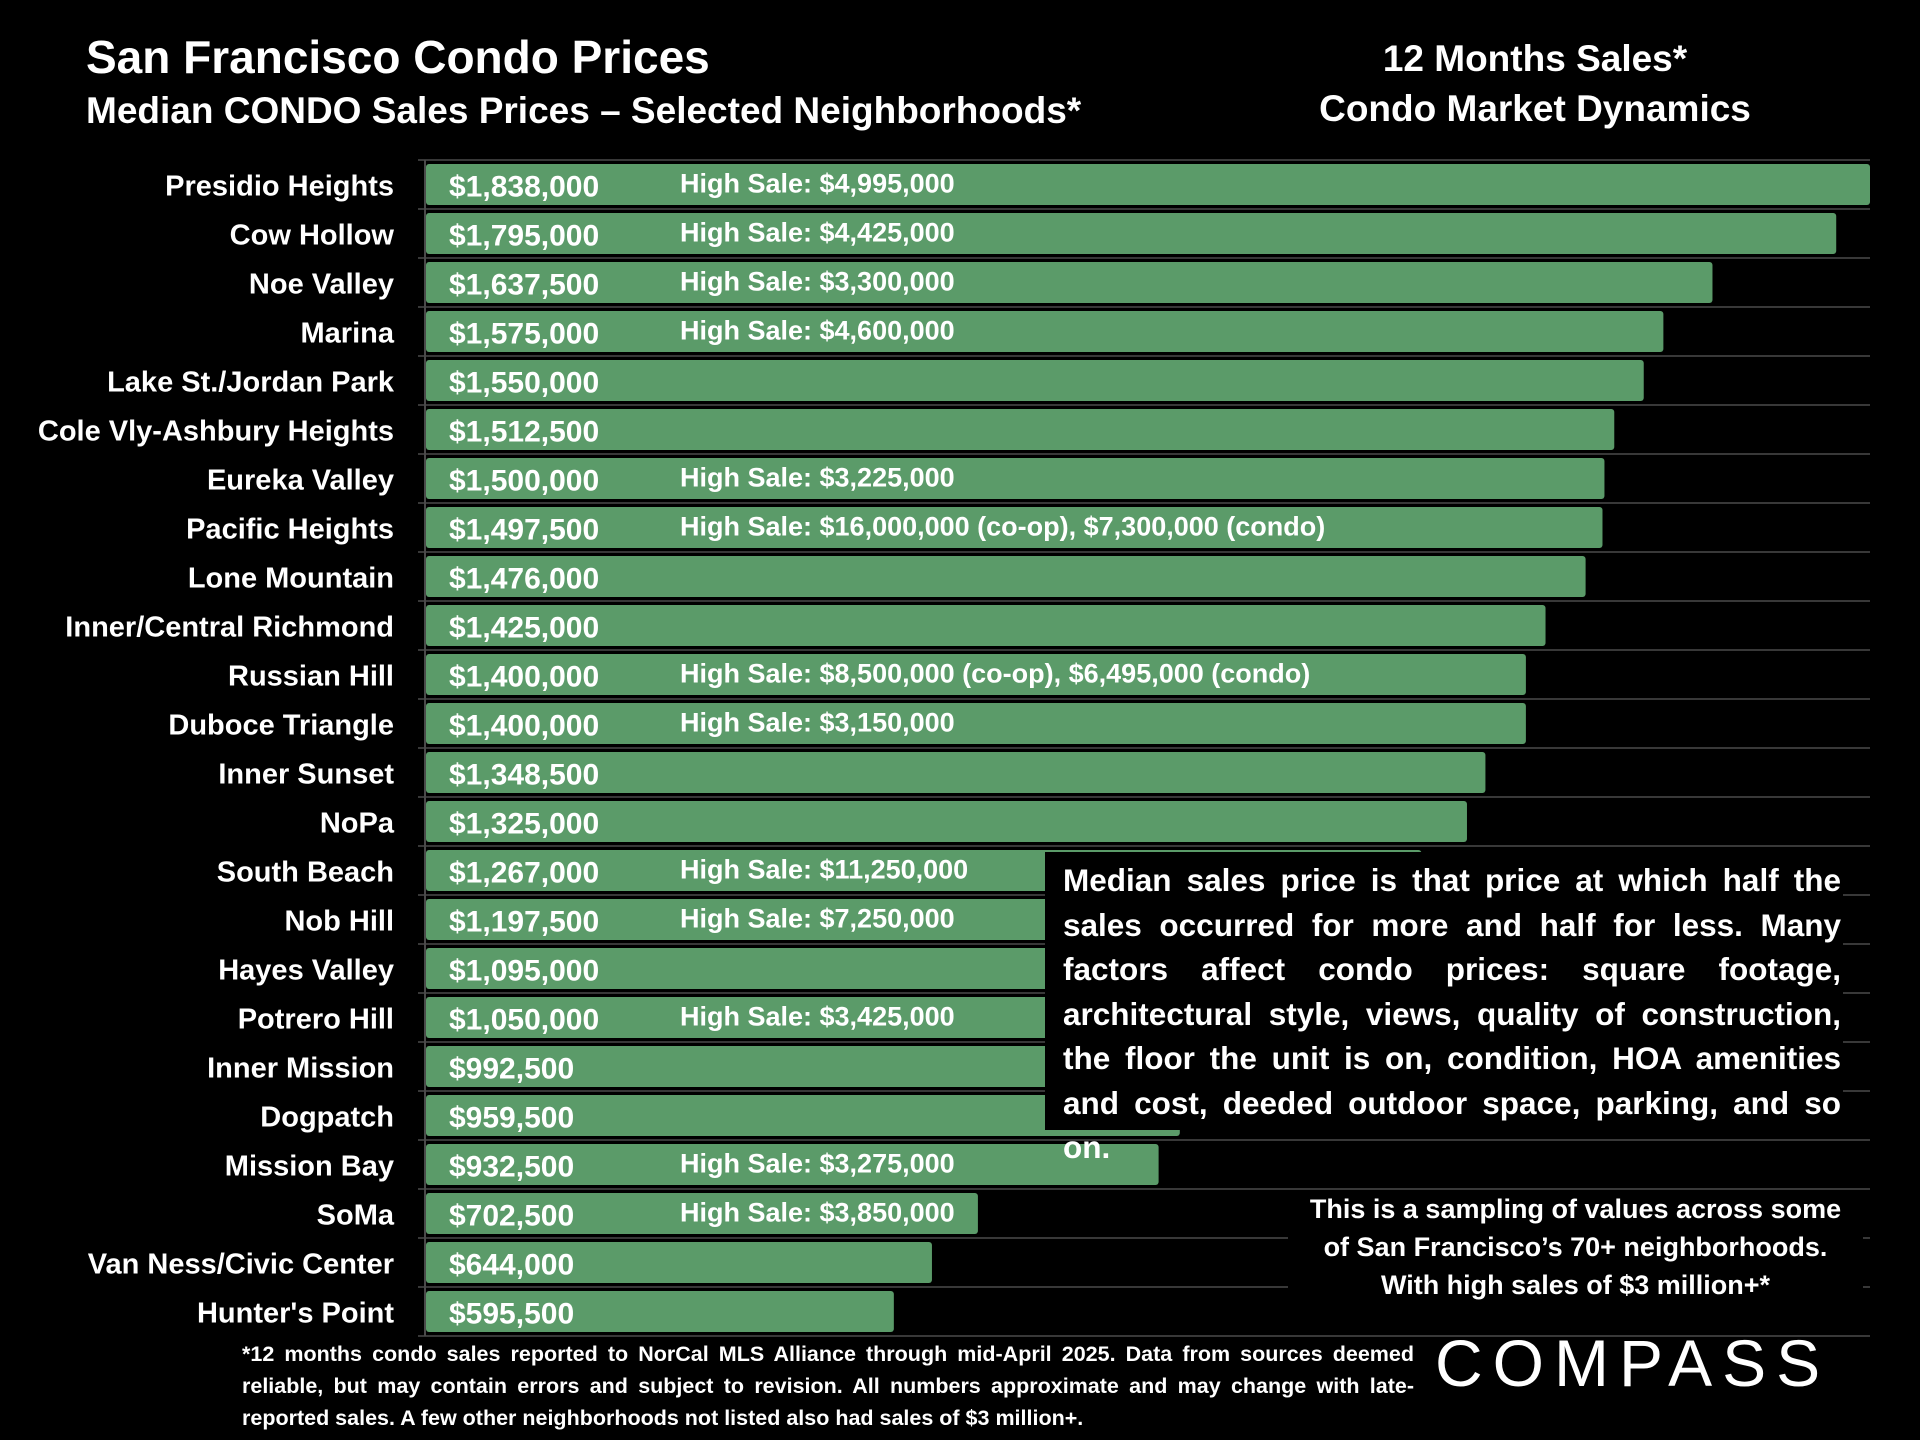 The height and width of the screenshot is (1440, 1920). What do you see at coordinates (398, 57) in the screenshot?
I see `chart-title: San Francisco Condo Prices` at bounding box center [398, 57].